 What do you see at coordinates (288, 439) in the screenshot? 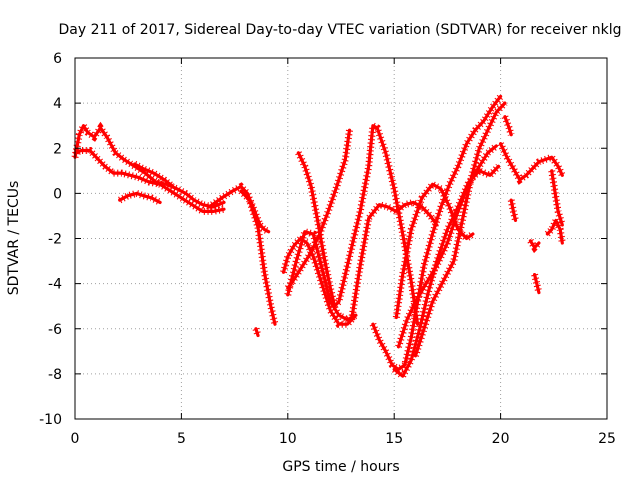
I see `x-tick-label: 10` at bounding box center [288, 439].